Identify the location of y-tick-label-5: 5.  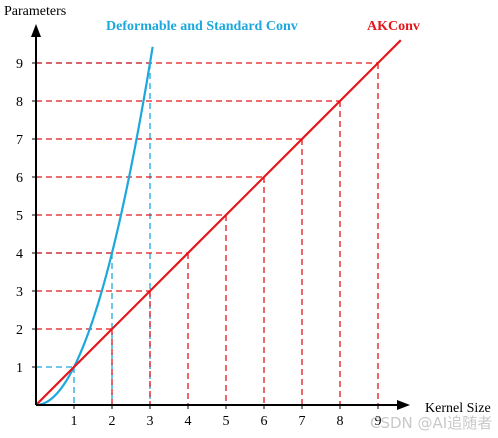
(19, 216).